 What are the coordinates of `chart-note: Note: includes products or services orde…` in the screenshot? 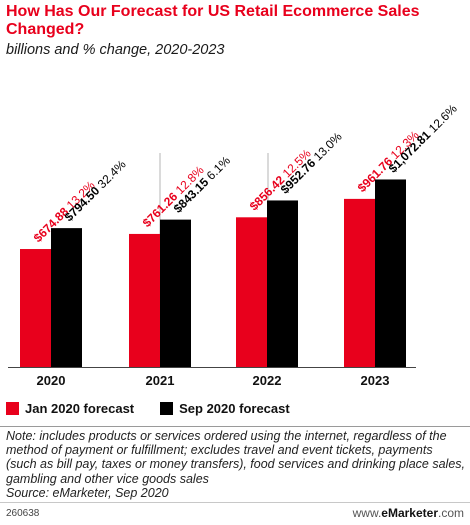 It's located at (236, 464).